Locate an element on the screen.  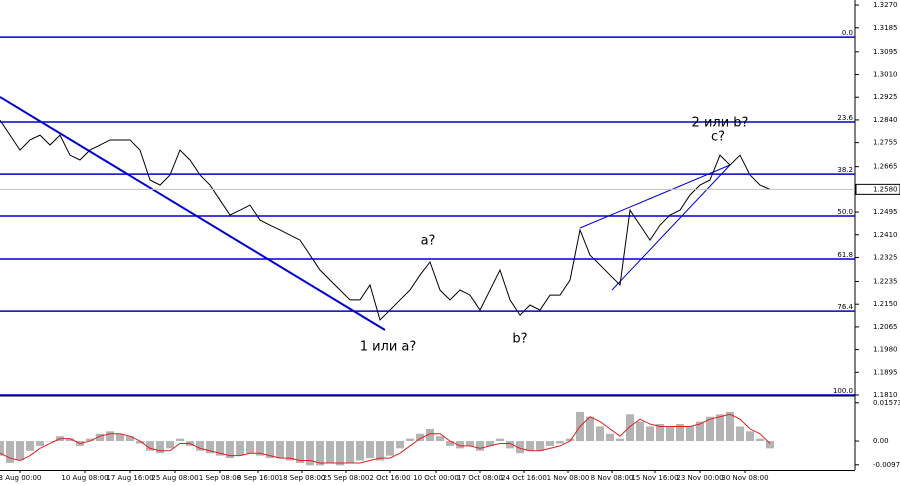
fib-label: 50.0 is located at coordinates (845, 212).